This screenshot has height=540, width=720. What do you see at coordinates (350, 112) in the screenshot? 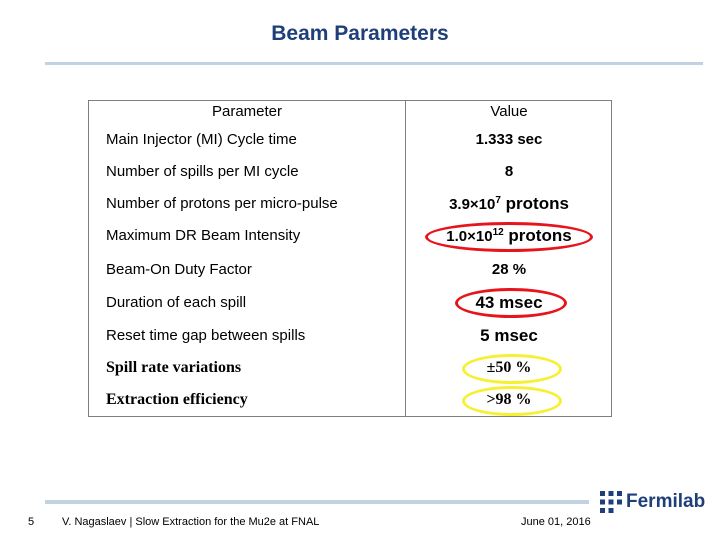
I see `table-header-row: Parameter Value` at bounding box center [350, 112].